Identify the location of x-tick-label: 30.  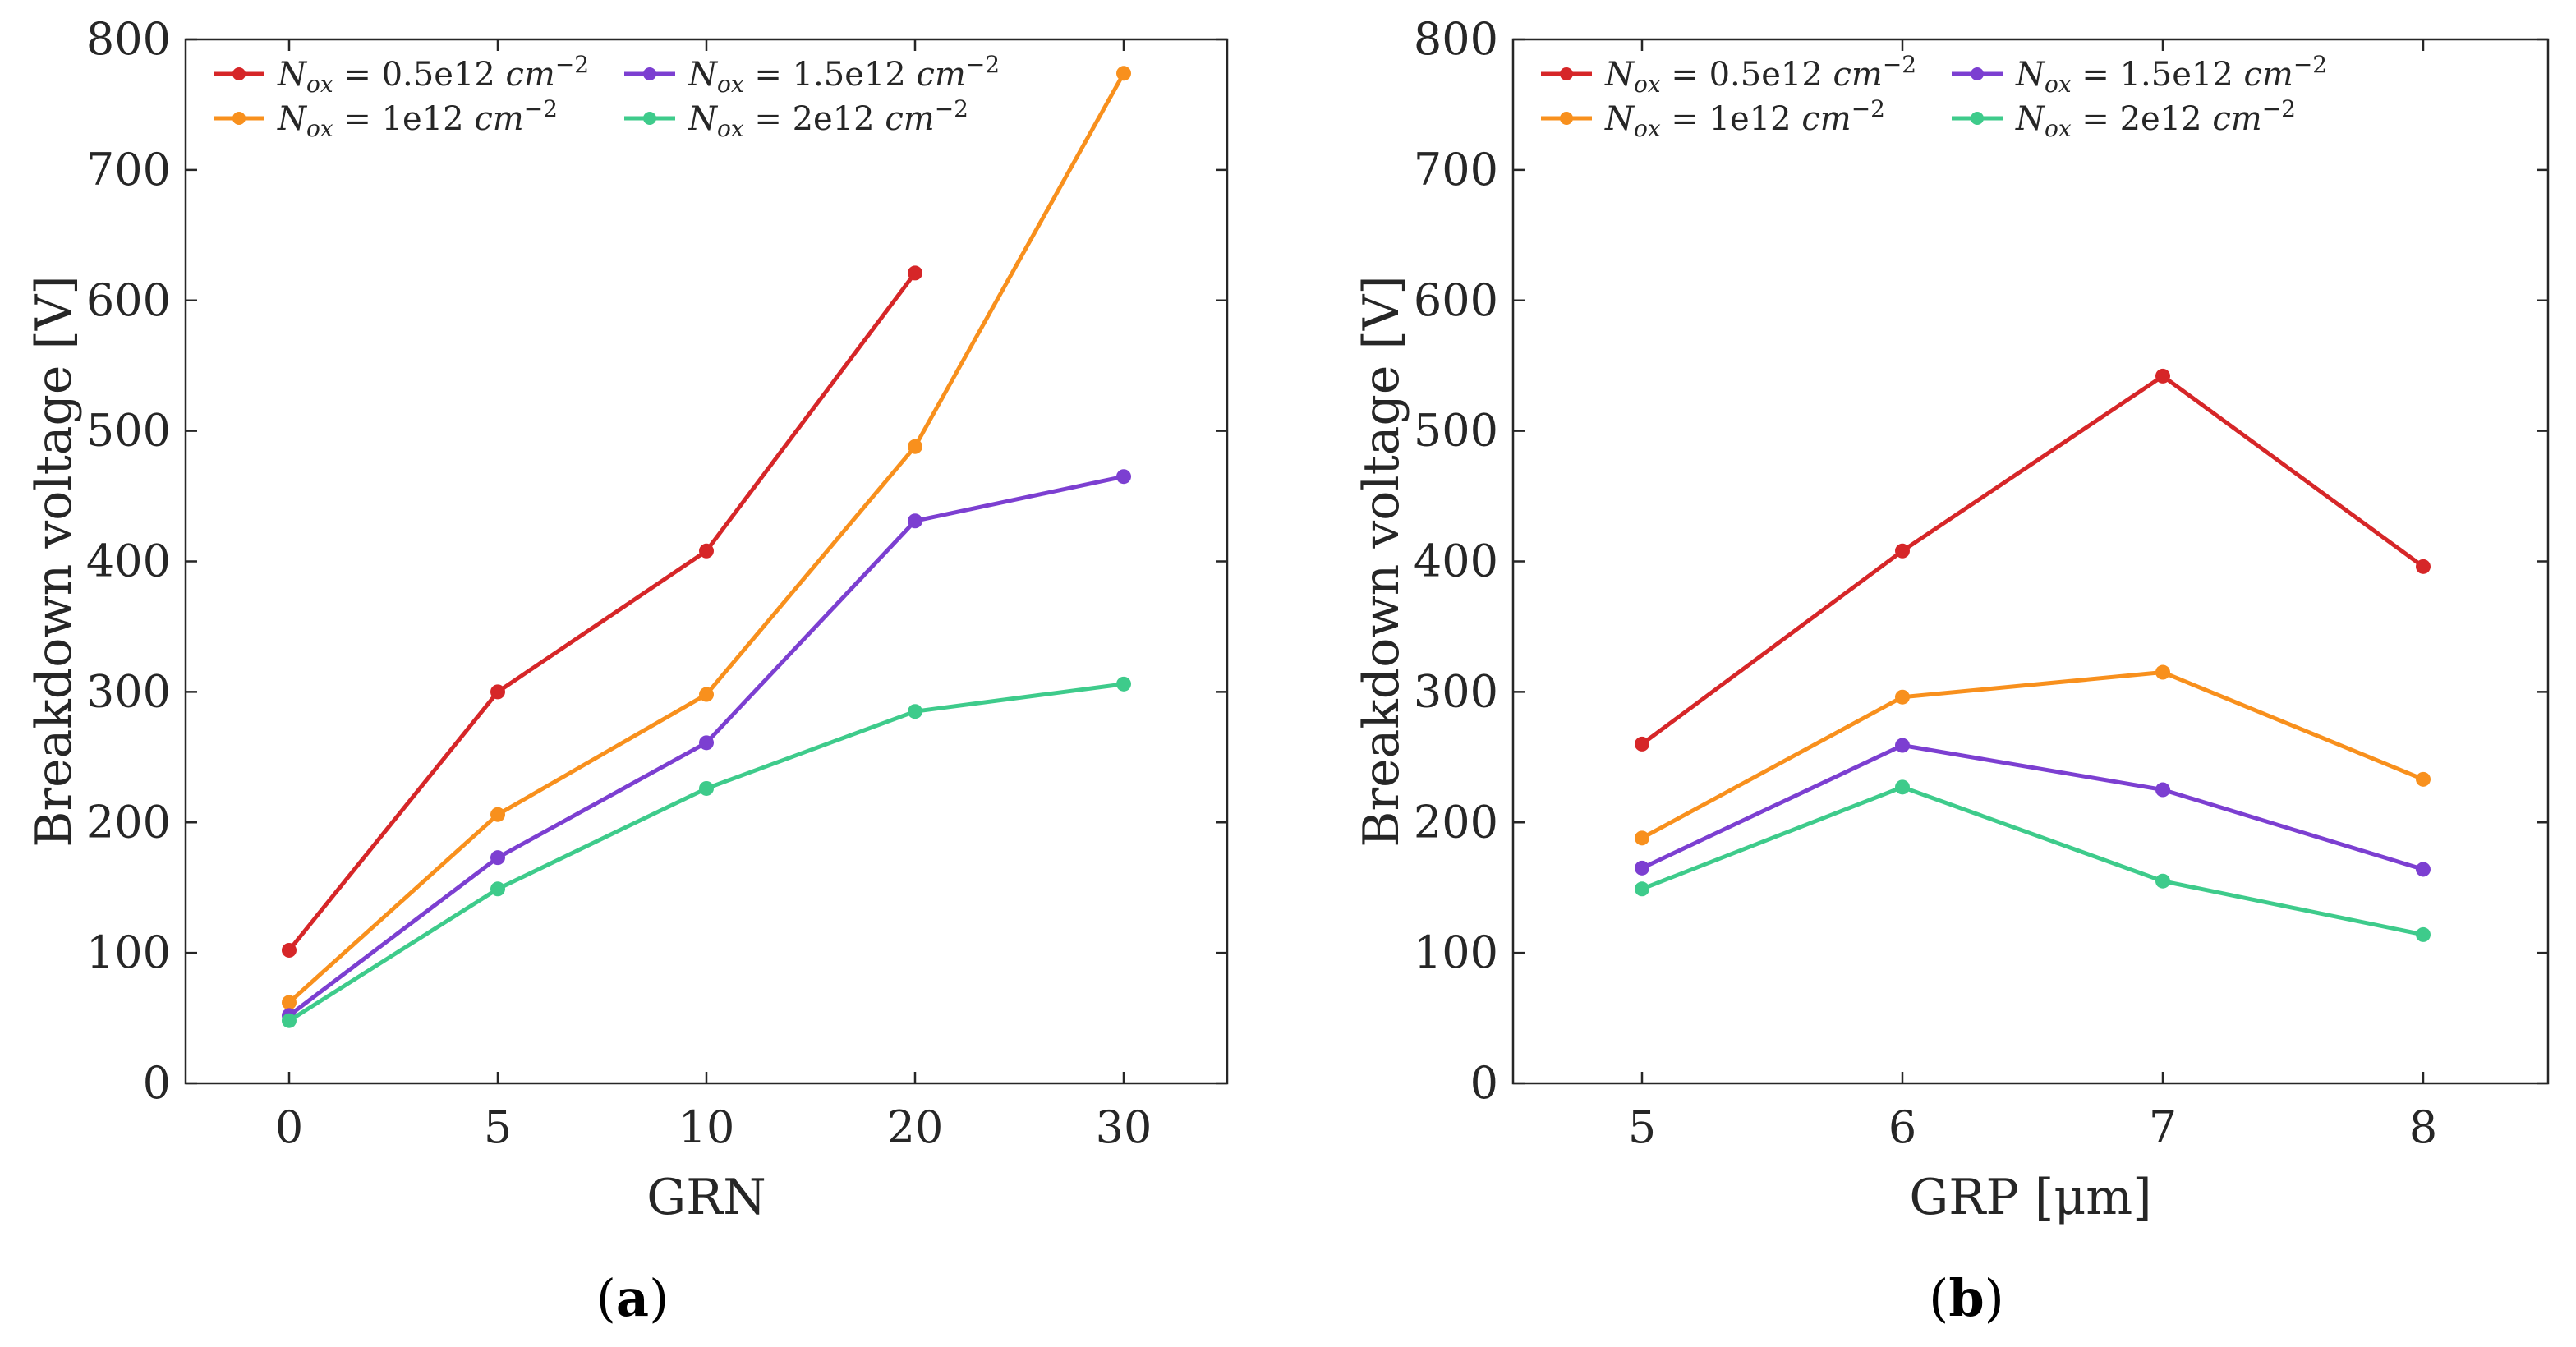
(1124, 1127).